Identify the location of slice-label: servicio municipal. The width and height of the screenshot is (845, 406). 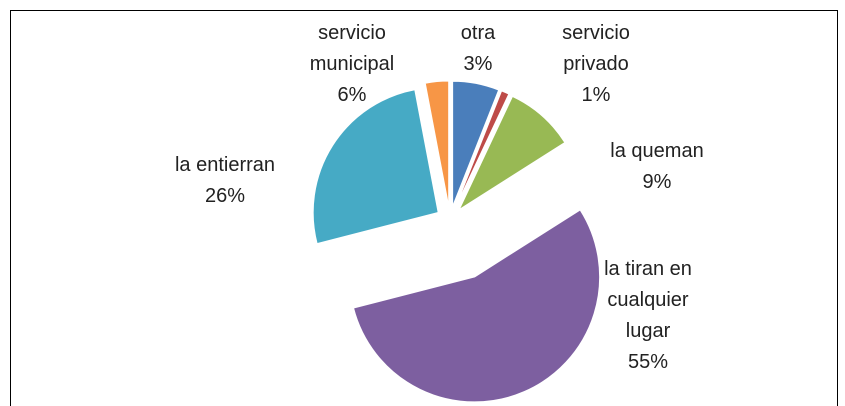
(352, 48).